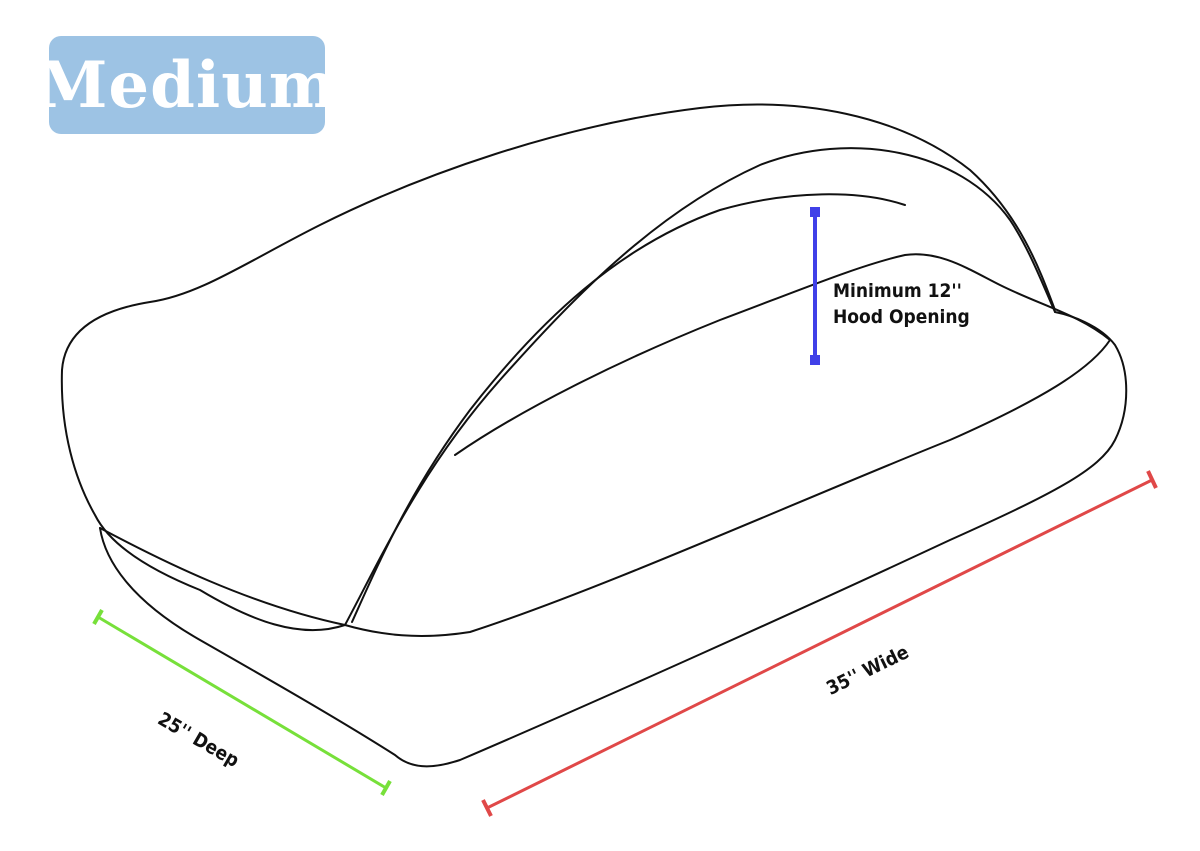 Image resolution: width=1200 pixels, height=851 pixels. I want to click on hood-opening-label-line1: Minimum 12'', so click(897, 291).